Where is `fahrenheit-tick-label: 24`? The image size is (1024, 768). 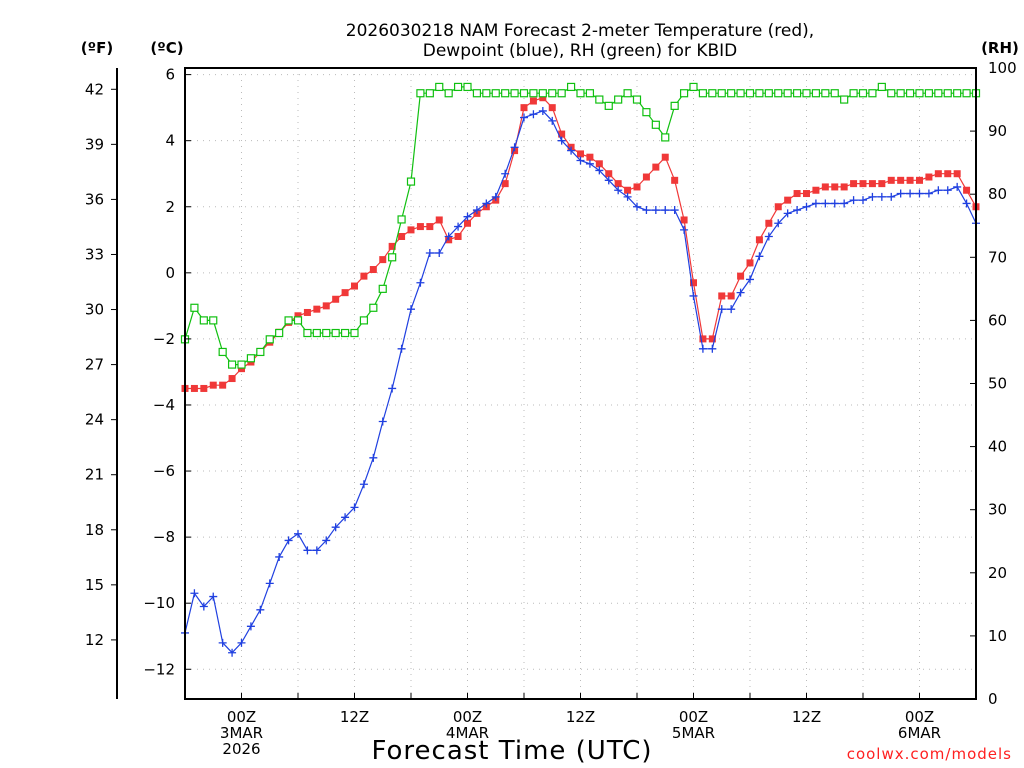 fahrenheit-tick-label: 24 is located at coordinates (94, 420).